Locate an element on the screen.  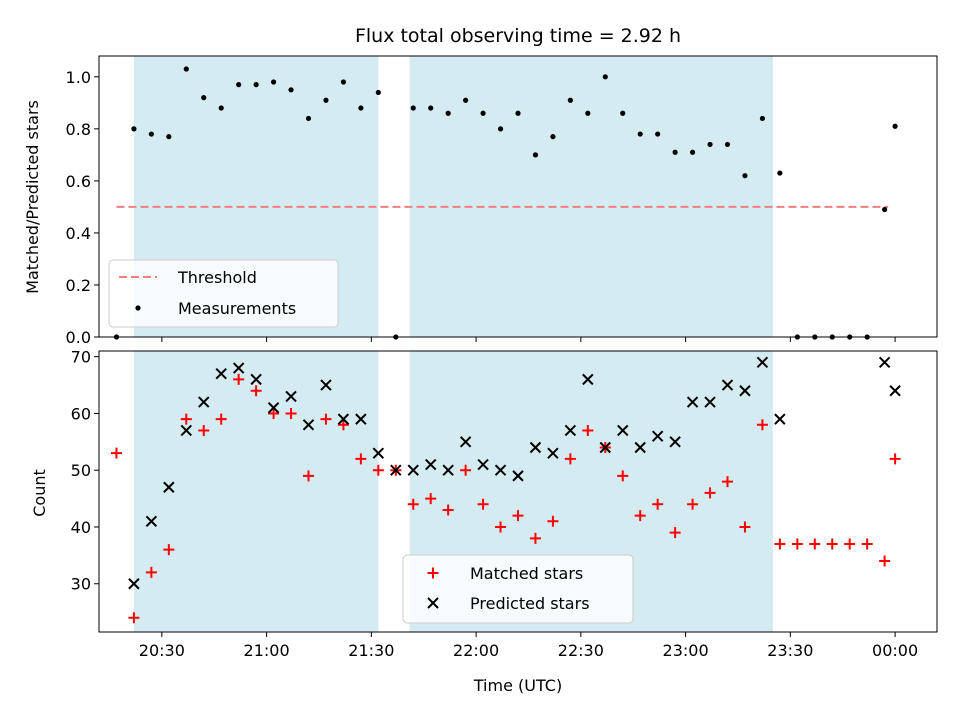
legend-matched-label: Matched stars is located at coordinates (526, 573).